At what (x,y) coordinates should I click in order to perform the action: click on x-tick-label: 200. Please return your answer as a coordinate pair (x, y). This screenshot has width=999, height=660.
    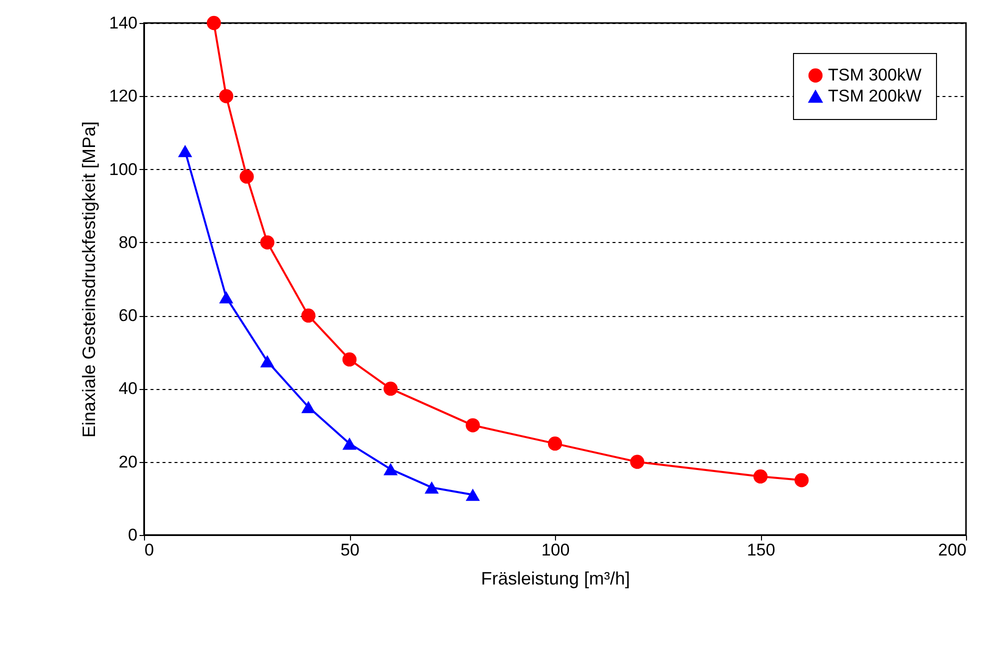
    Looking at the image, I should click on (952, 550).